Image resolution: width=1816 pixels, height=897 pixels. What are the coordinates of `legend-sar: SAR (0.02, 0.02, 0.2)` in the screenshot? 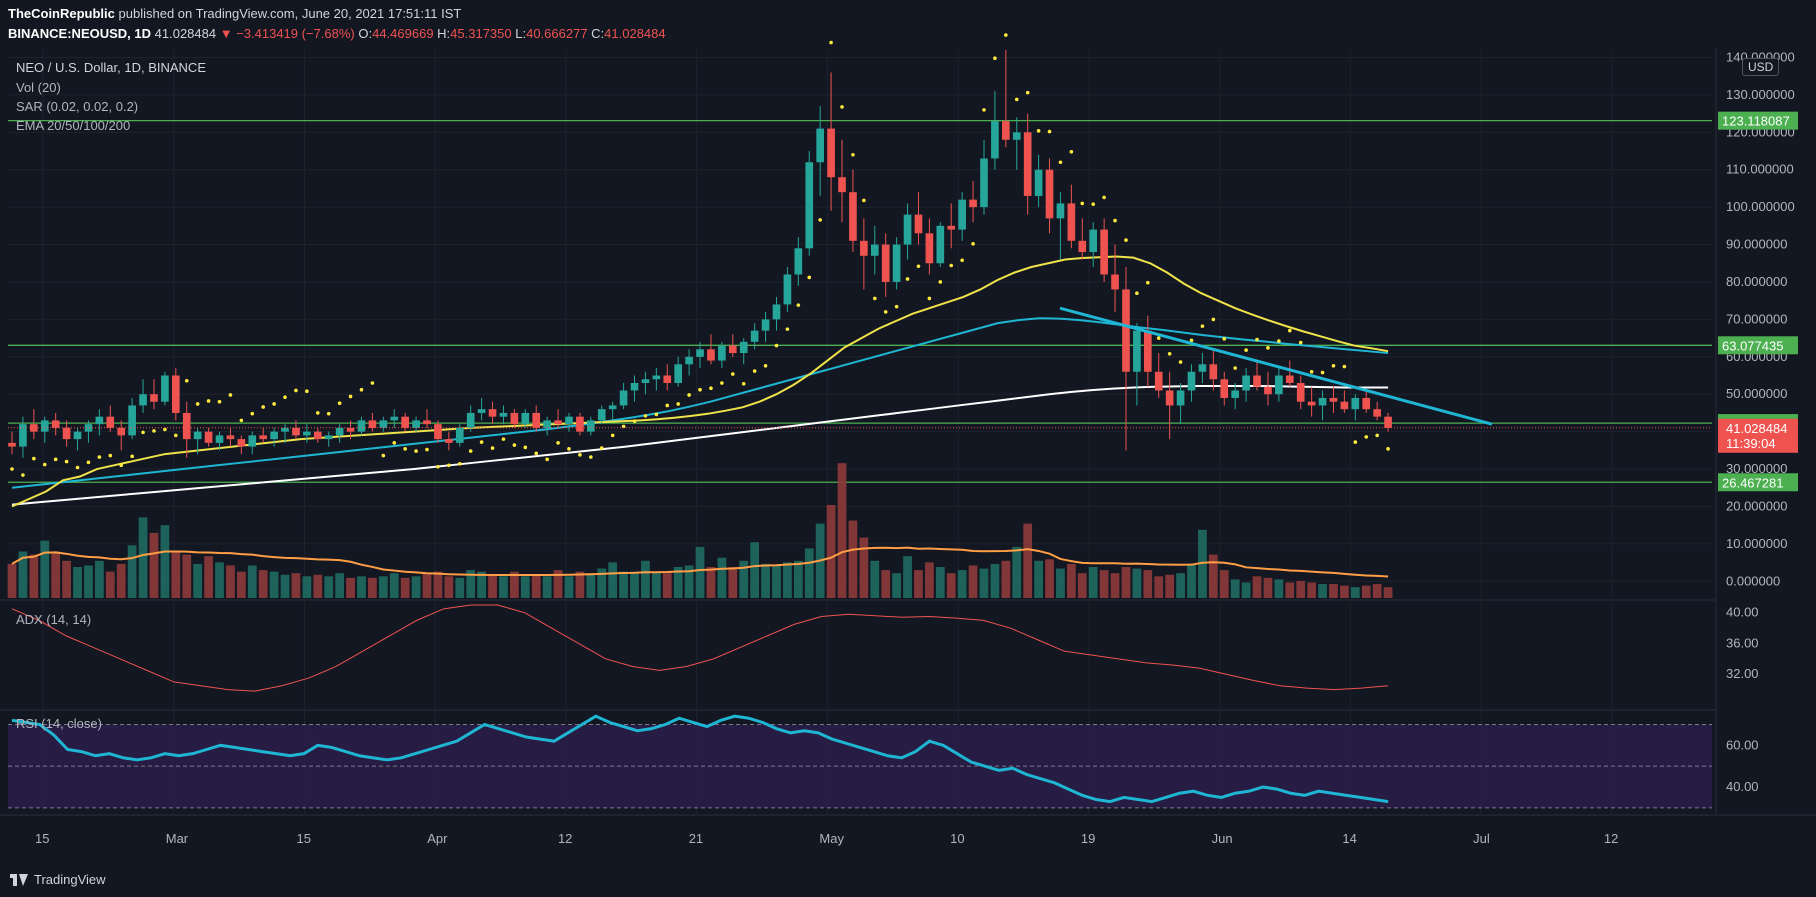 It's located at (77, 106).